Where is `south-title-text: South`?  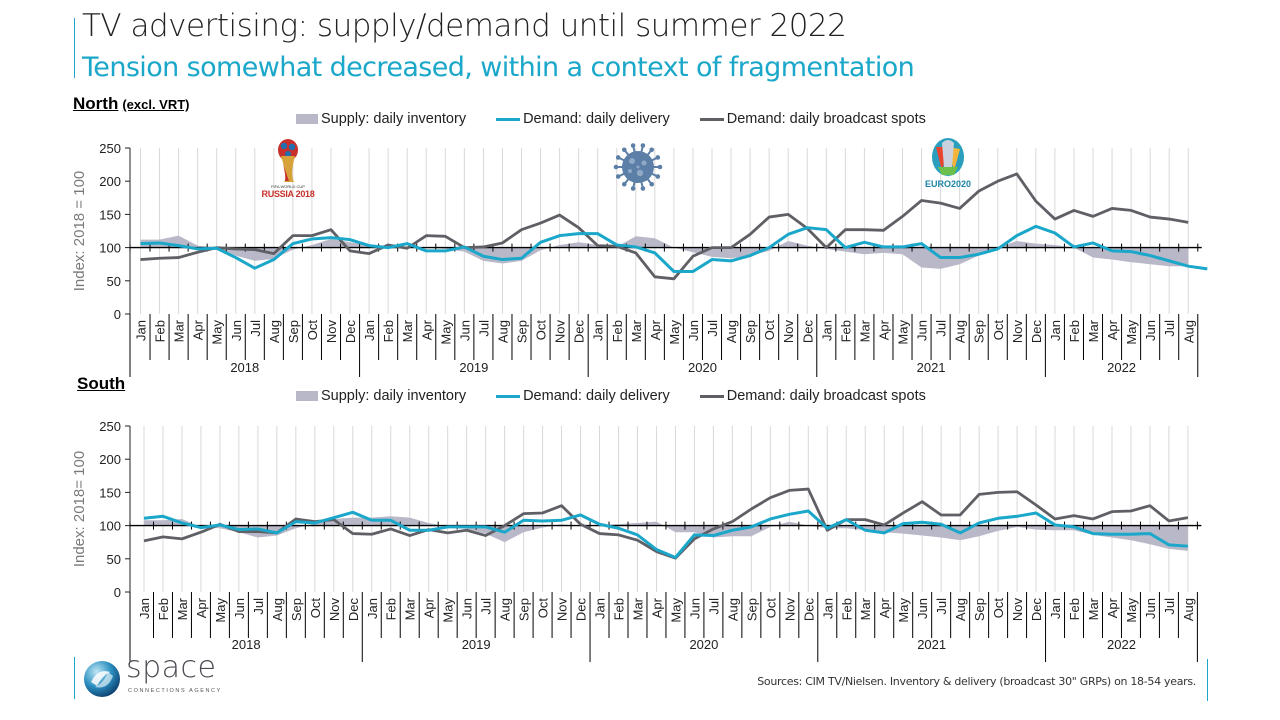
south-title-text: South is located at coordinates (101, 383).